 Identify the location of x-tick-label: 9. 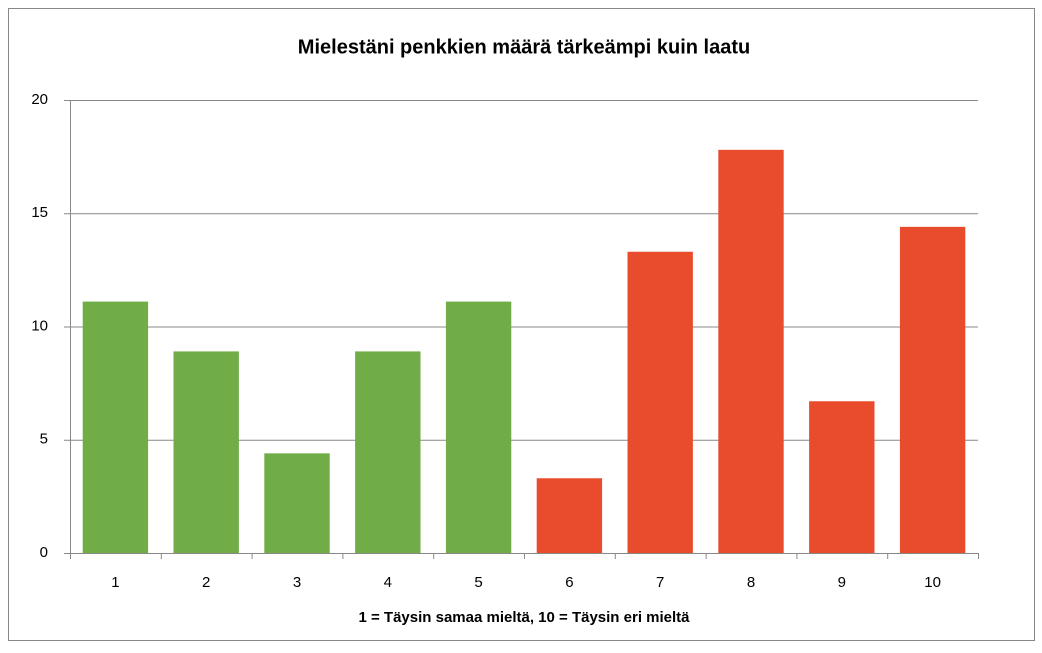
(842, 582).